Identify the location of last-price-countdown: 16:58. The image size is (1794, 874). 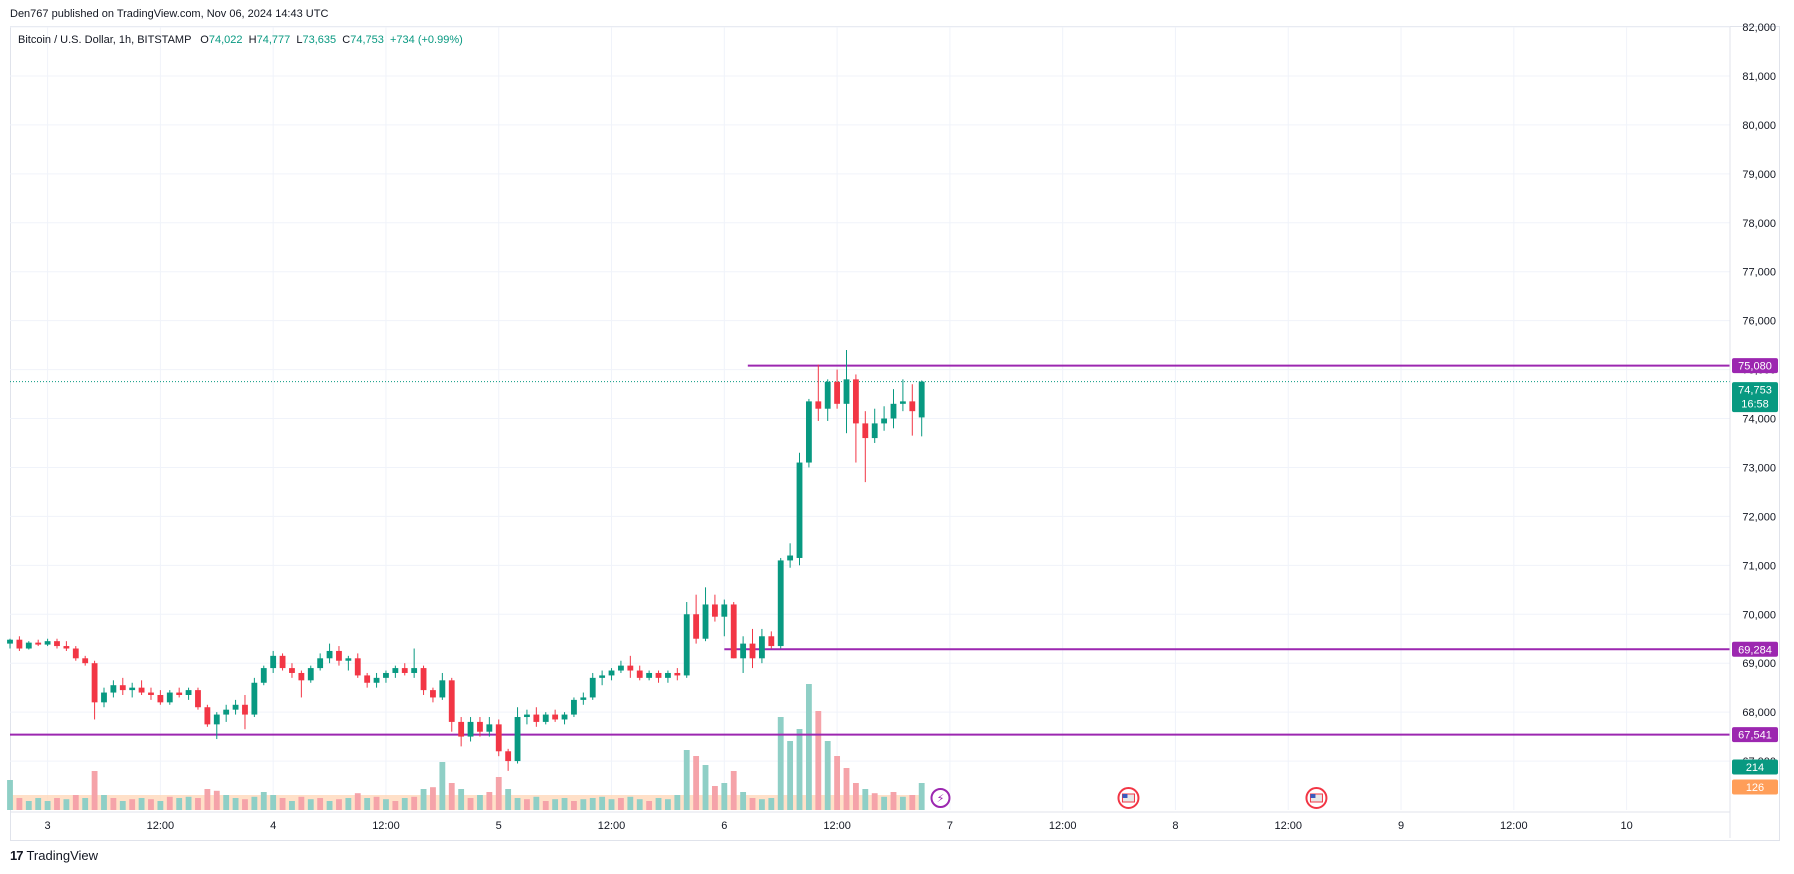
(1755, 405).